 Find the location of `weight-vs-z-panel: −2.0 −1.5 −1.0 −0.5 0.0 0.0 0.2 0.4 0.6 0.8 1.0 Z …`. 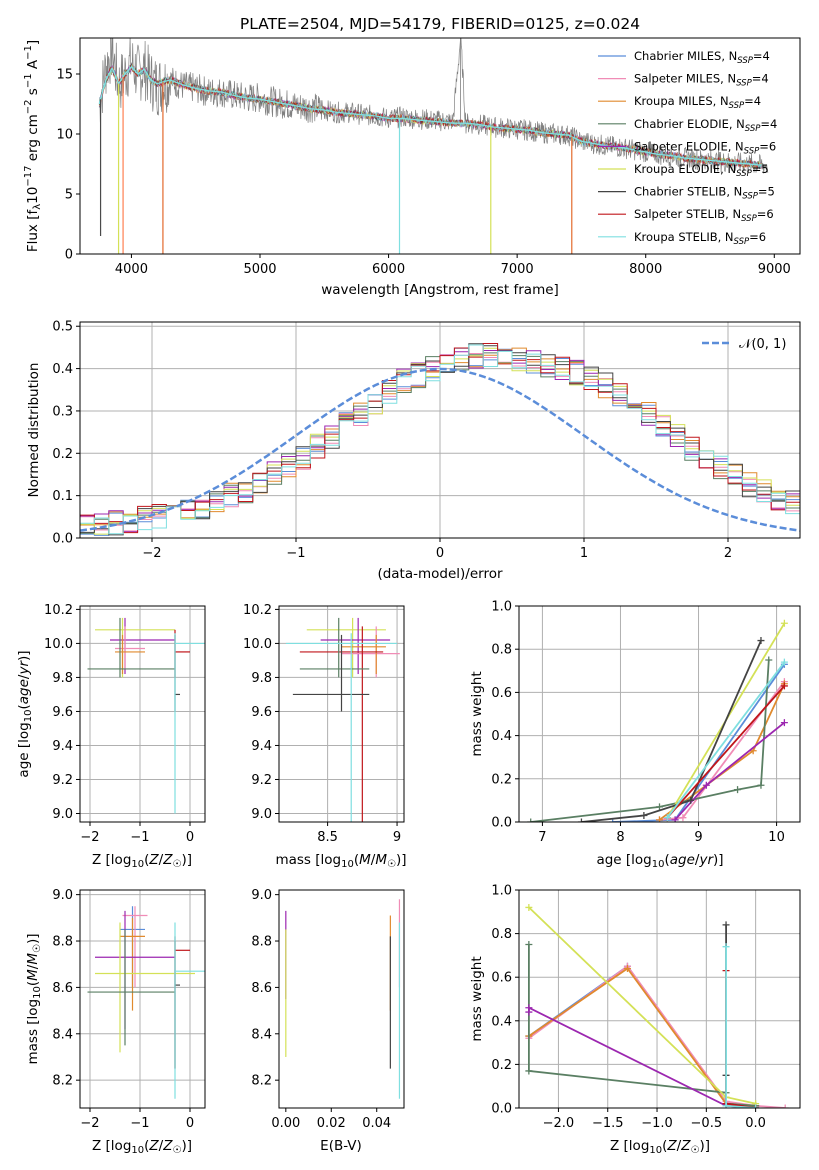

weight-vs-z-panel: −2.0 −1.5 −1.0 −0.5 0.0 0.0 0.2 0.4 0.6 0.8 1.0 Z … is located at coordinates (635, 1020).